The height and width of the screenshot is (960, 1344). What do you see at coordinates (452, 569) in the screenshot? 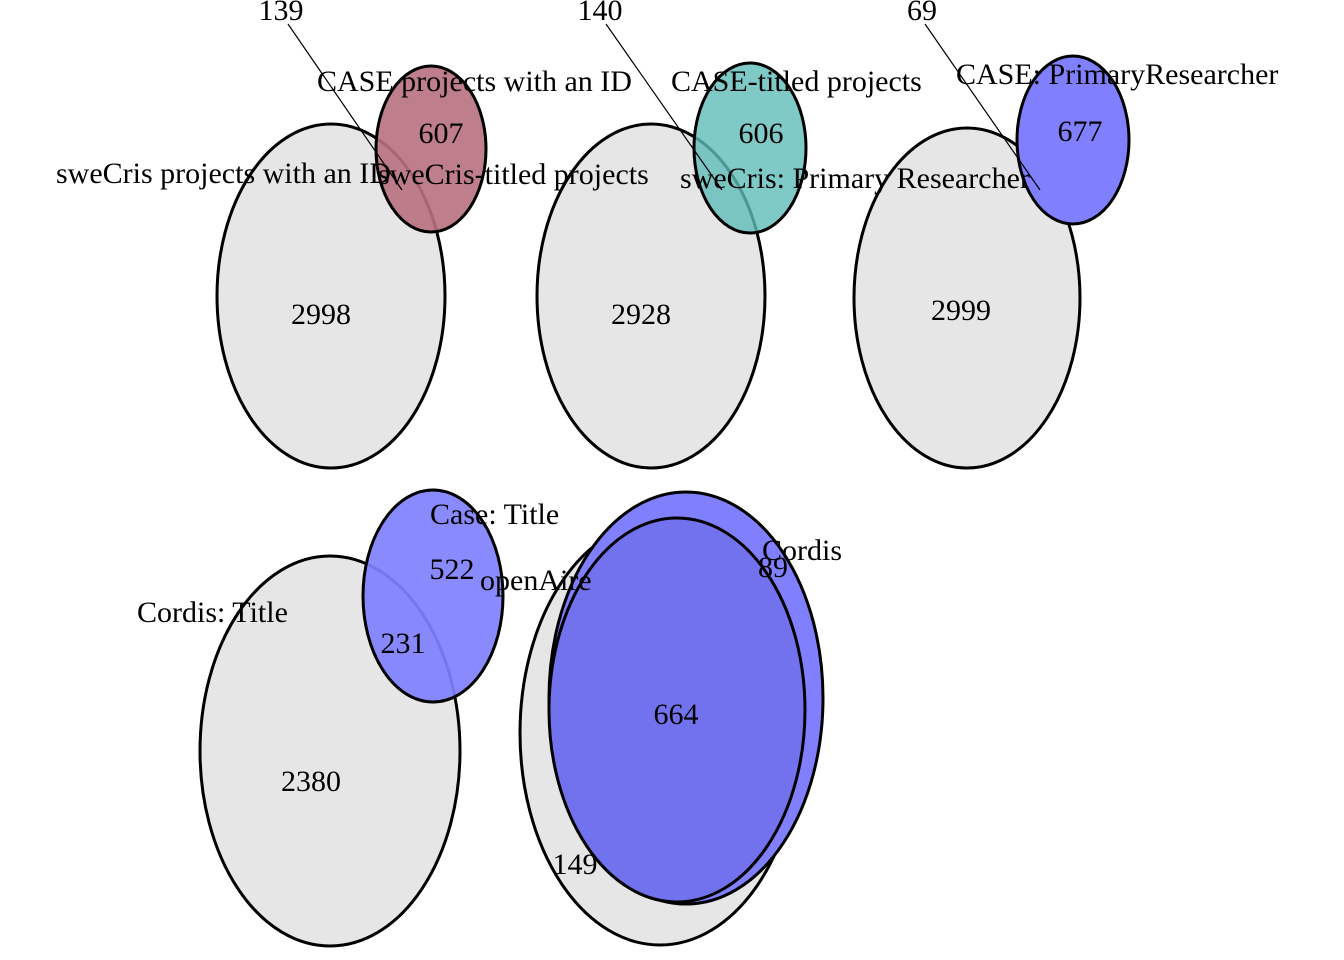
I see `venn-4-set-b-count: 522` at bounding box center [452, 569].